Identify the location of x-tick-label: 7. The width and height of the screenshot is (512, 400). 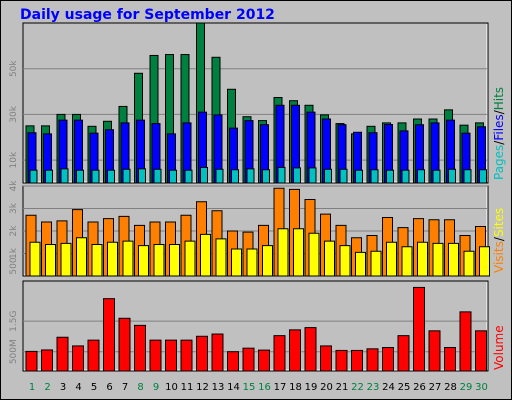
(125, 387).